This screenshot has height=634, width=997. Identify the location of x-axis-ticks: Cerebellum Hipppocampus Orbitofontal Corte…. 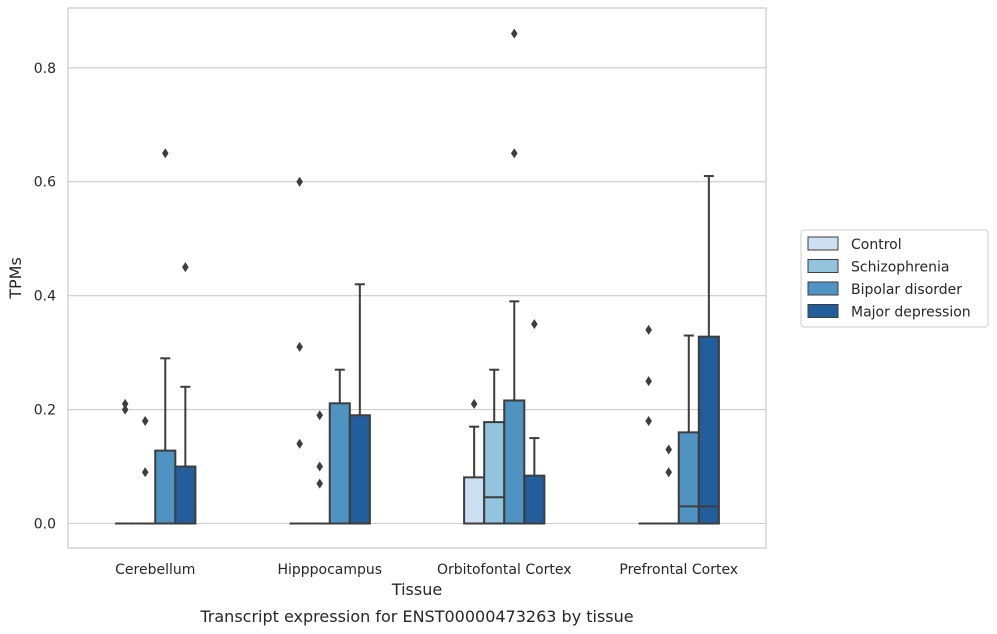
(426, 570).